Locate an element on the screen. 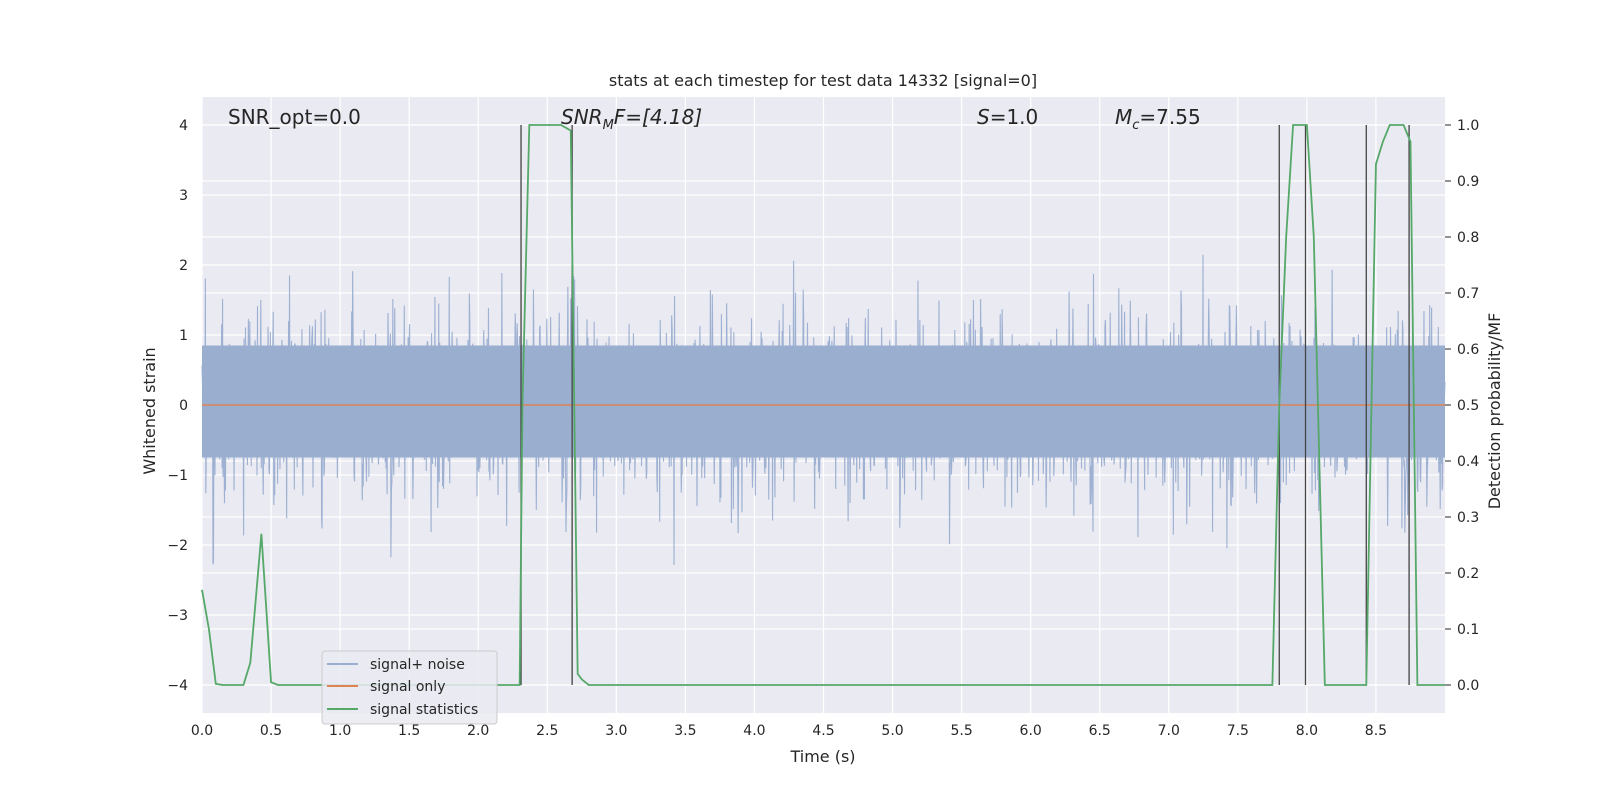 This screenshot has height=800, width=1600. annotation-mc: Mc=7.55 is located at coordinates (1158, 119).